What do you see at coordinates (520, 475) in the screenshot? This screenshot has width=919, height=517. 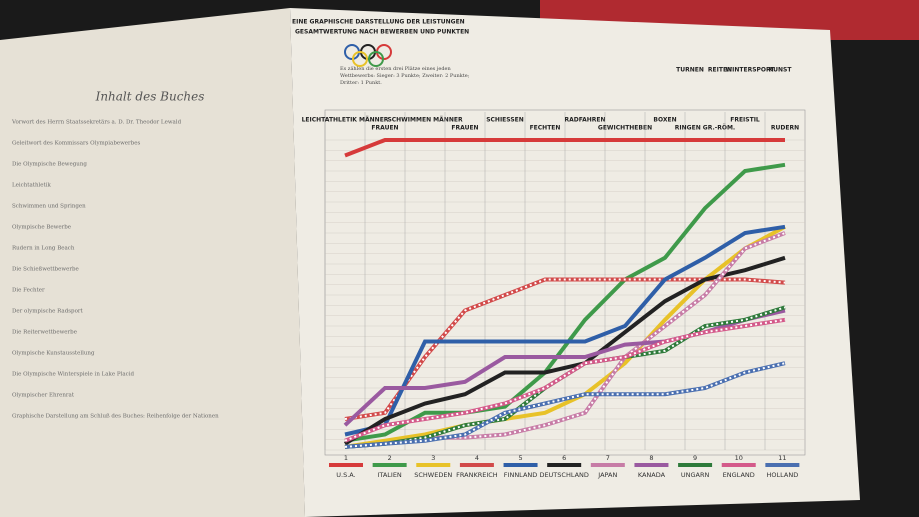 I see `legend-name: FINNLAND` at bounding box center [520, 475].